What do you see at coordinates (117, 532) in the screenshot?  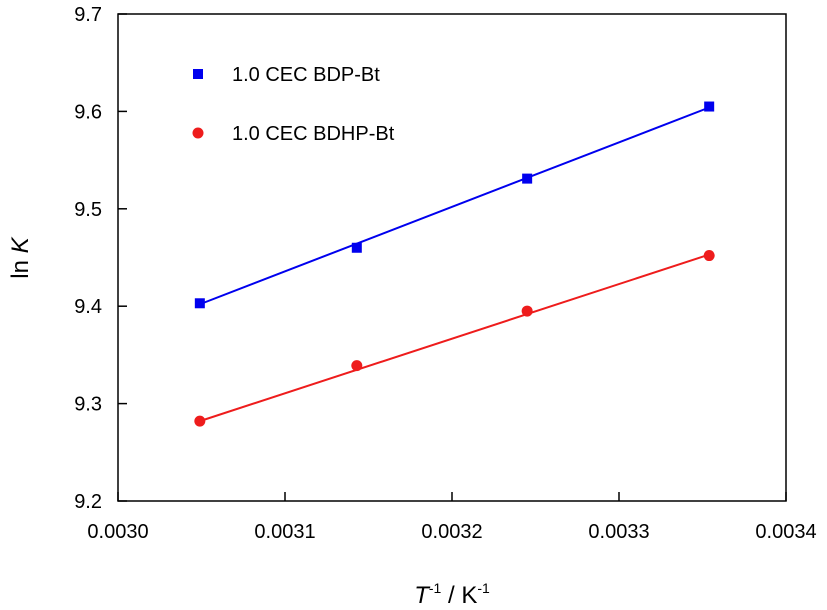 I see `x-tick-label: 0.0030` at bounding box center [117, 532].